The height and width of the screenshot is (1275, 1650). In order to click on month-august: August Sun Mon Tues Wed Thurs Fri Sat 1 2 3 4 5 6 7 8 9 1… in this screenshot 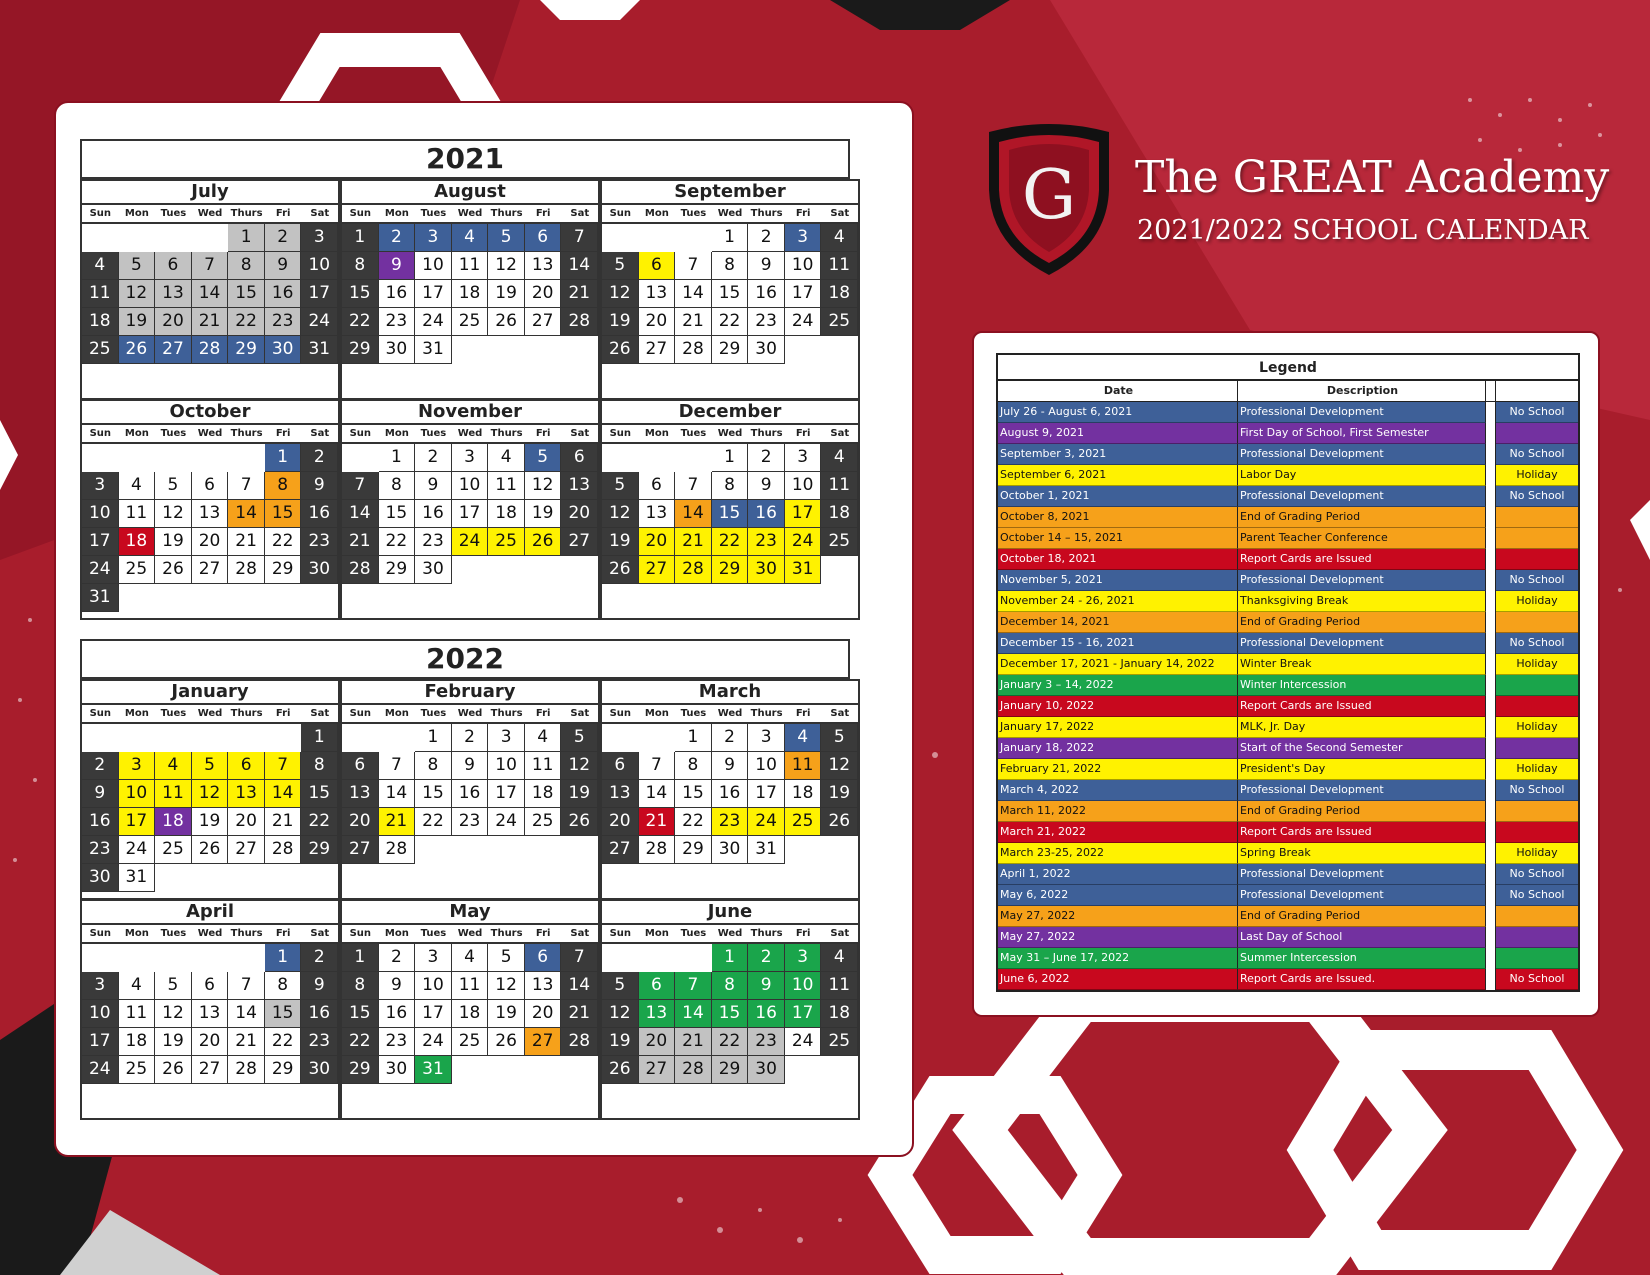, I will do `click(470, 289)`.